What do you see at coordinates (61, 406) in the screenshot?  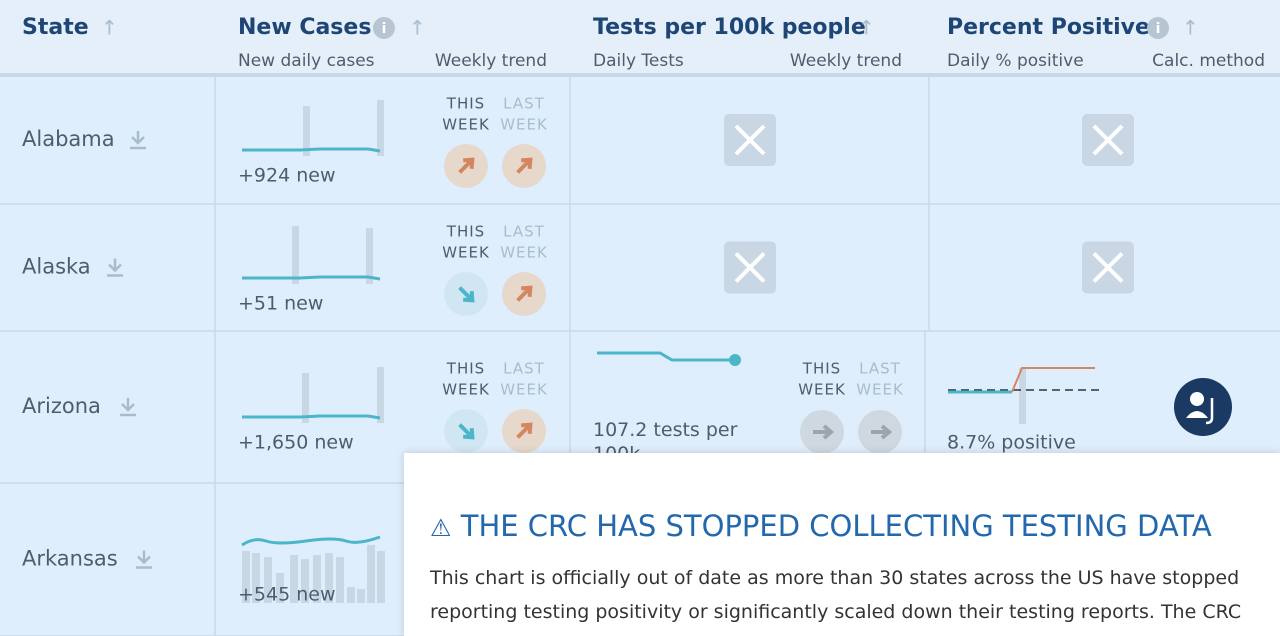 I see `state-name: Arizona` at bounding box center [61, 406].